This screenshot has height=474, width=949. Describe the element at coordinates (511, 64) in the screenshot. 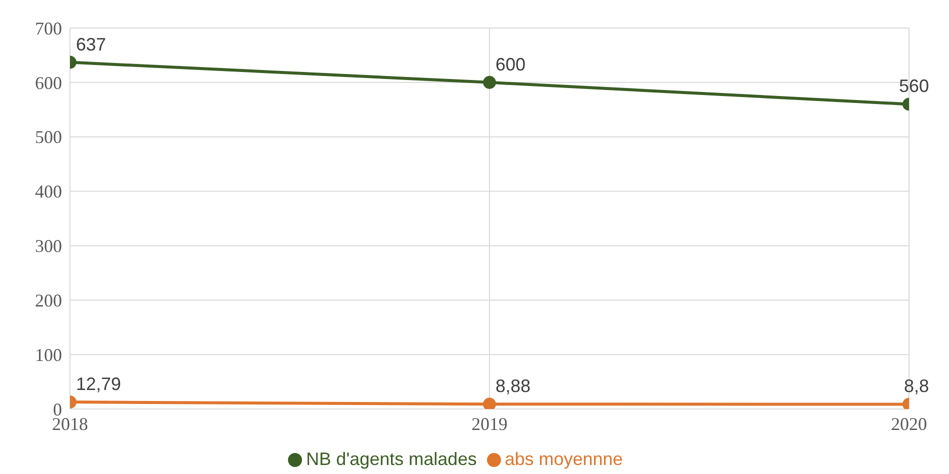

I see `data-label: 600` at that location.